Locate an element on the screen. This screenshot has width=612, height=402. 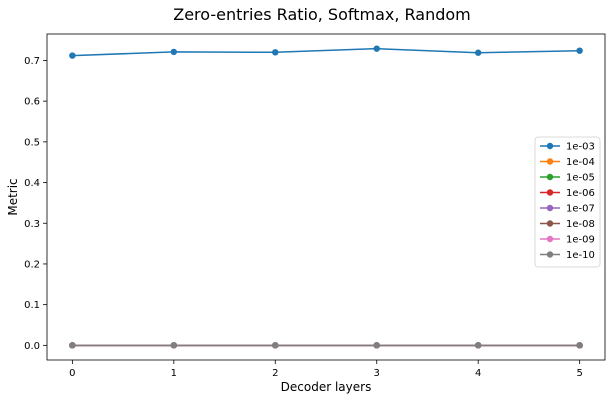
x-tick-label: 4 is located at coordinates (478, 373).